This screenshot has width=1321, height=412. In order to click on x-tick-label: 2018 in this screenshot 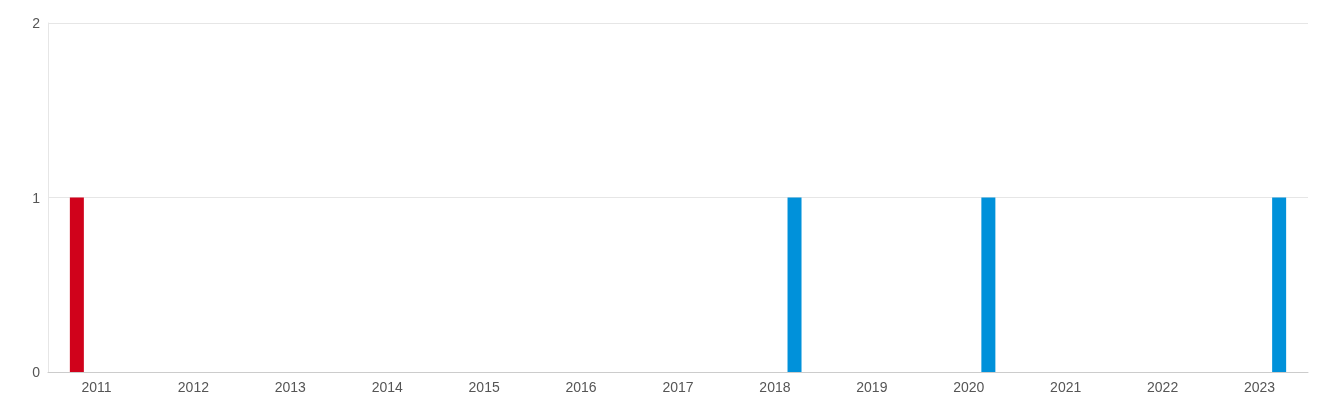, I will do `click(775, 387)`.